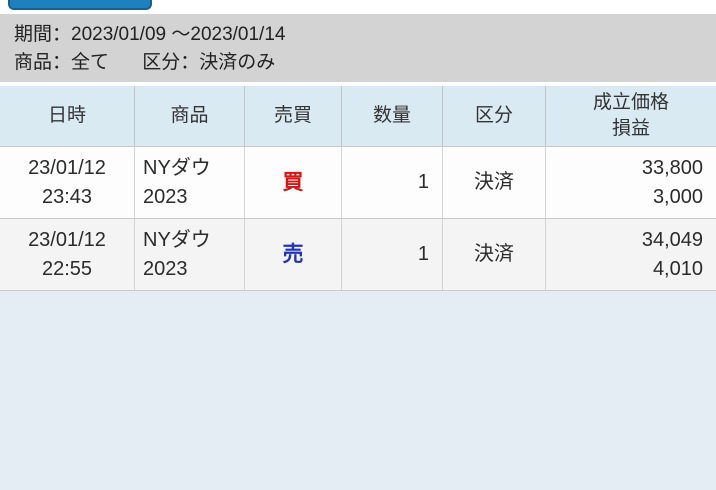 Image resolution: width=716 pixels, height=490 pixels. I want to click on trade-time: 23:43, so click(67, 196).